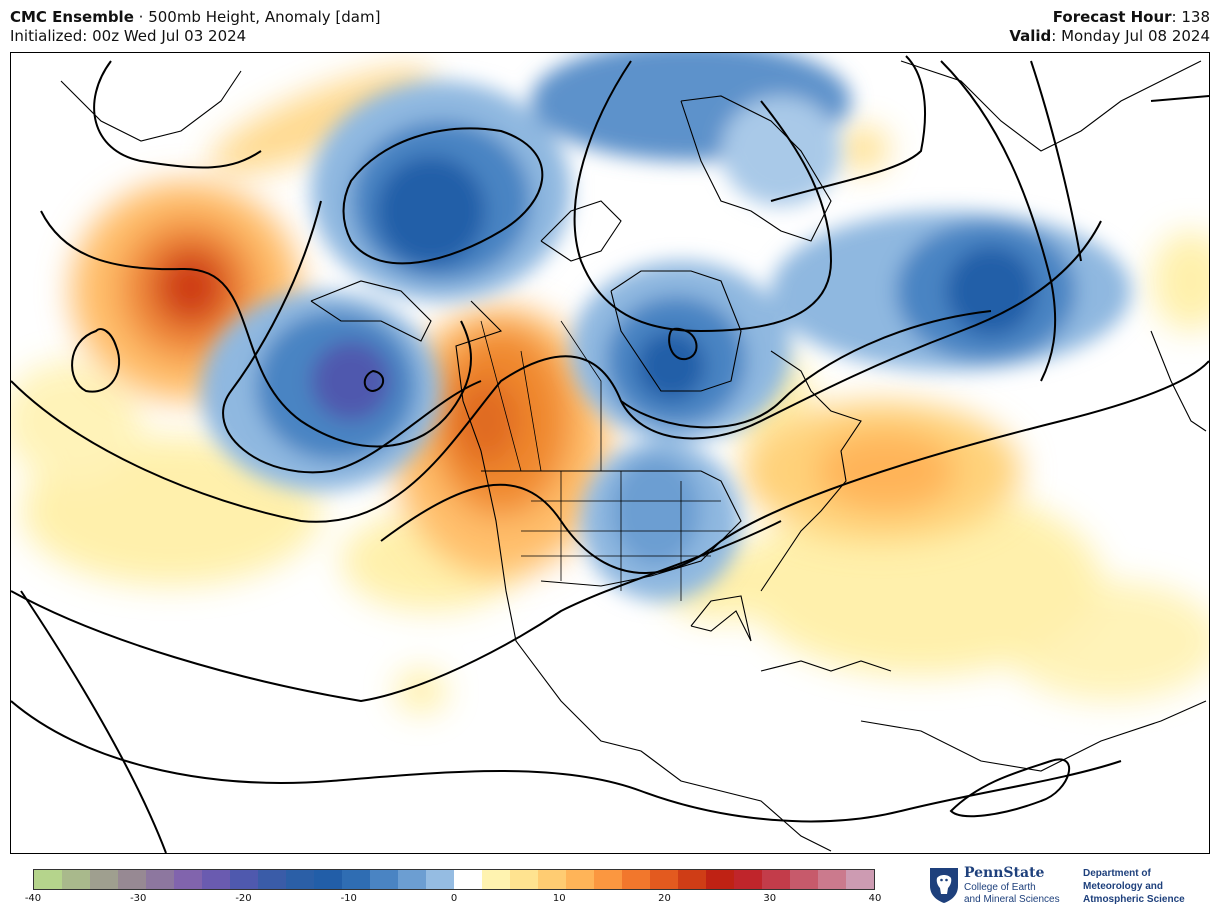  What do you see at coordinates (33, 898) in the screenshot?
I see `colorbar-tick: -40` at bounding box center [33, 898].